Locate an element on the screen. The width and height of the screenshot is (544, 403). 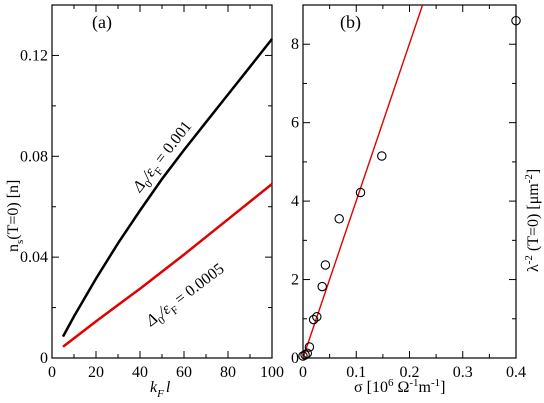
a-curve-label-0: Δ0/εF = 0.001 is located at coordinates (163, 158).